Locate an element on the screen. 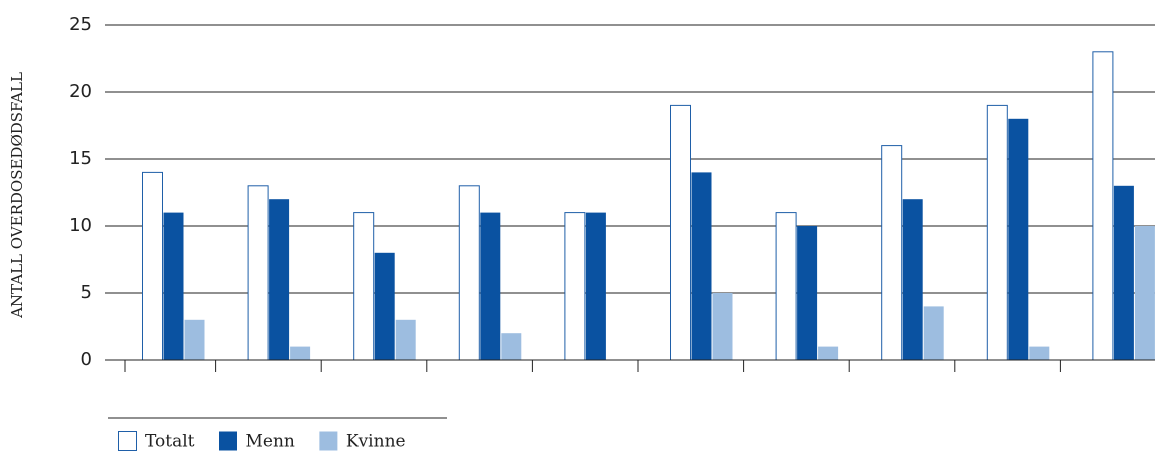 This screenshot has height=466, width=1155. y-tick-label: 20 is located at coordinates (80, 91).